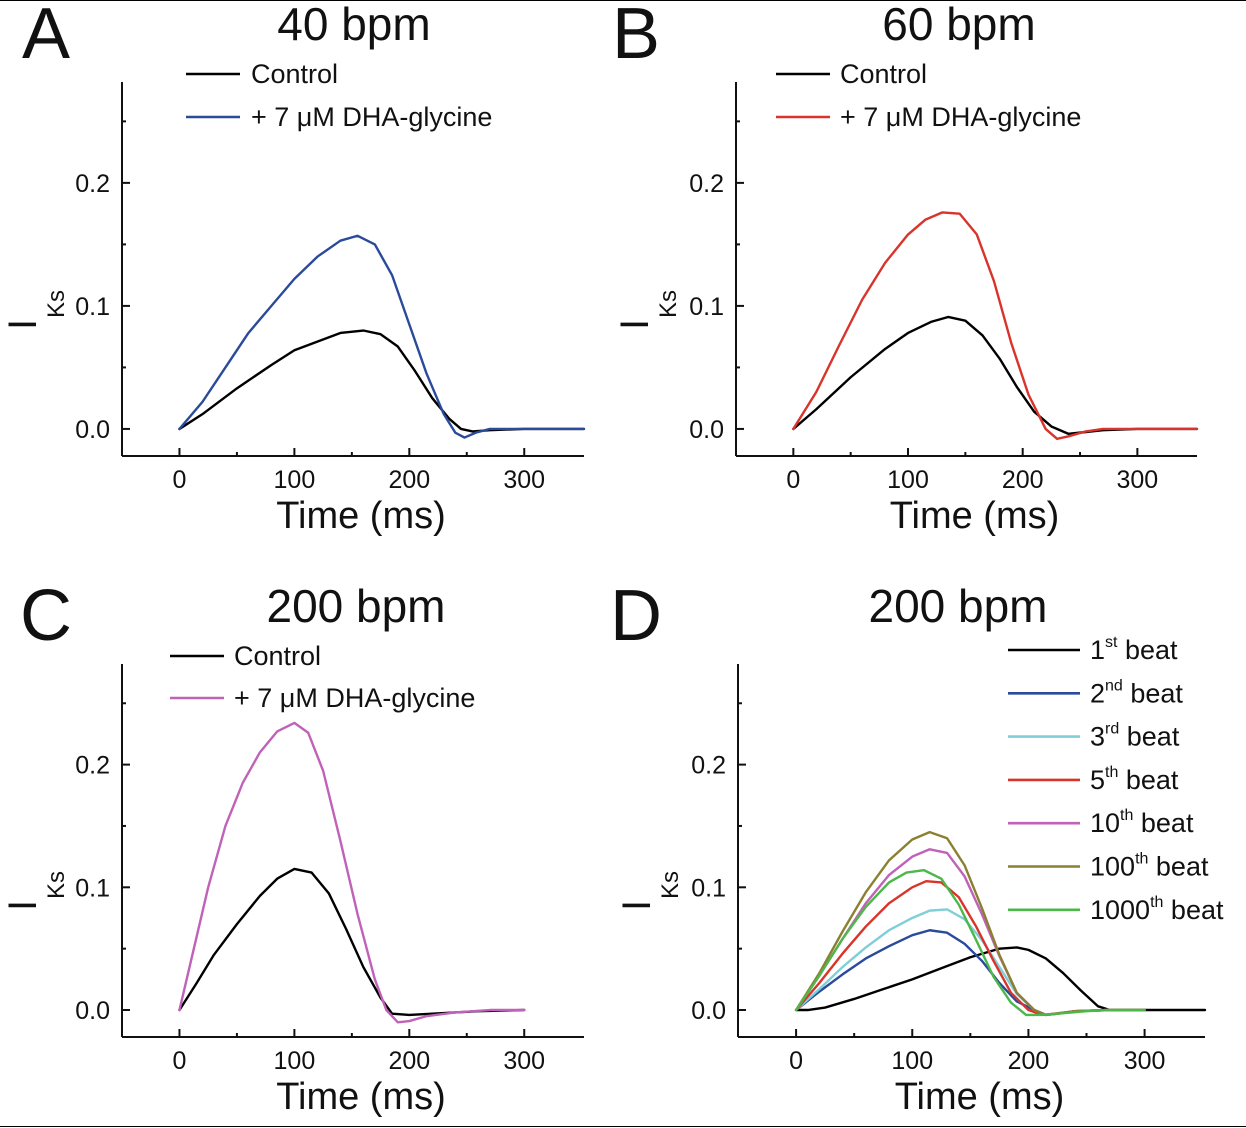 The image size is (1246, 1128). What do you see at coordinates (46, 37) in the screenshot?
I see `panel-a-letter: A` at bounding box center [46, 37].